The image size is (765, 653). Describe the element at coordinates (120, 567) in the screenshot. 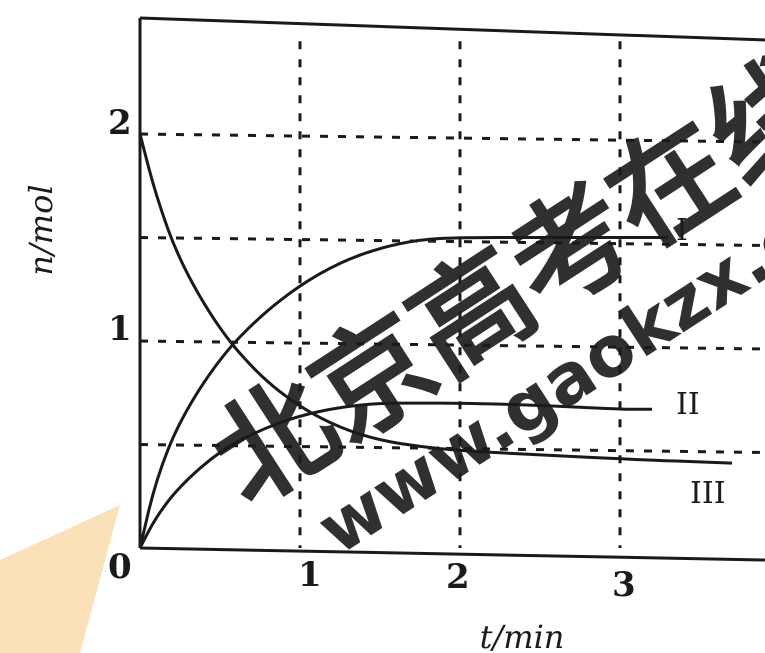

I see `origin-label: 0` at that location.